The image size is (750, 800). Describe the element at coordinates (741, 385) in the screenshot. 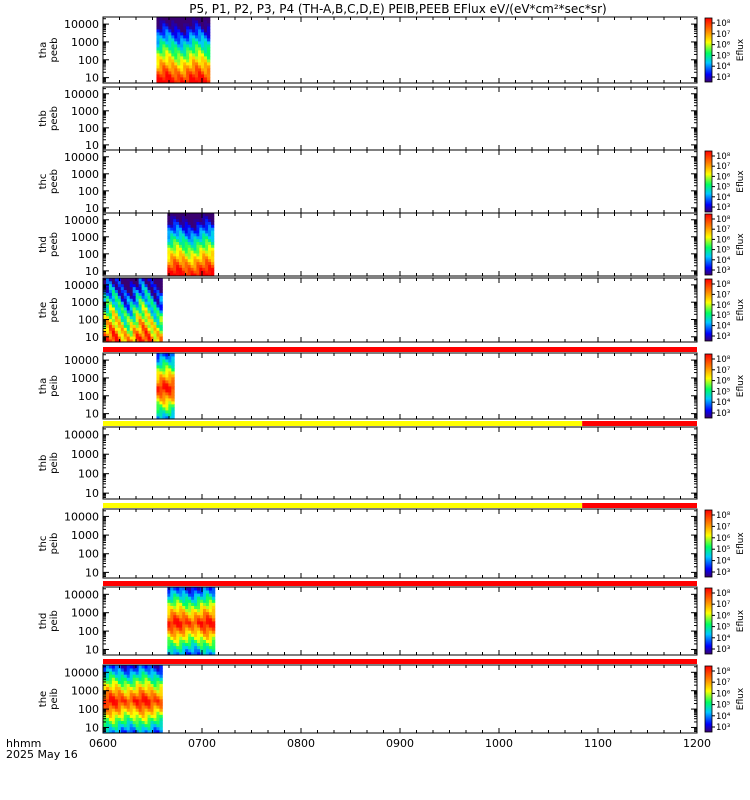

I see `colorbar-label: Eflux` at that location.